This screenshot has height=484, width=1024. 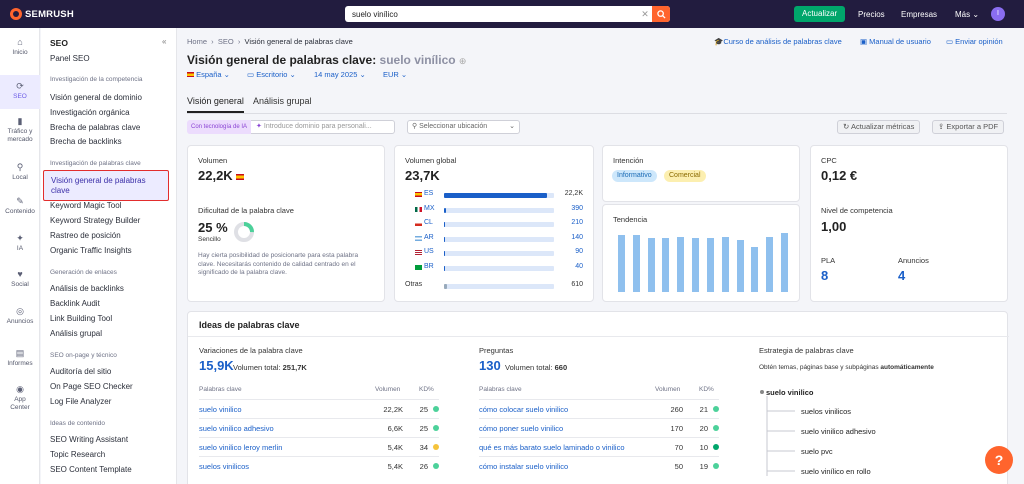 What do you see at coordinates (319, 465) in the screenshot?
I see `table-row: suelos vinilicos 5,4K 26` at bounding box center [319, 465].